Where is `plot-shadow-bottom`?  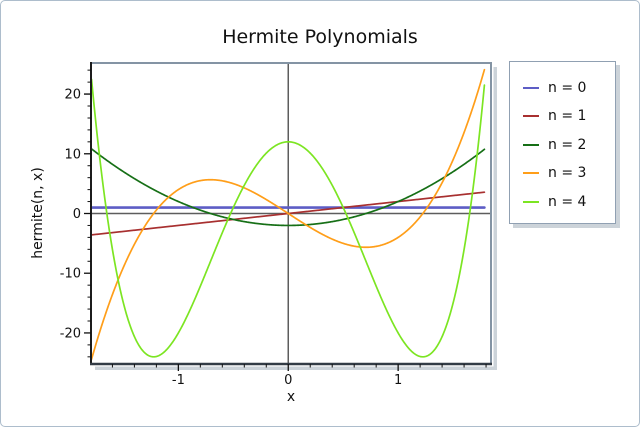 plot-shadow-bottom is located at coordinates (296, 368).